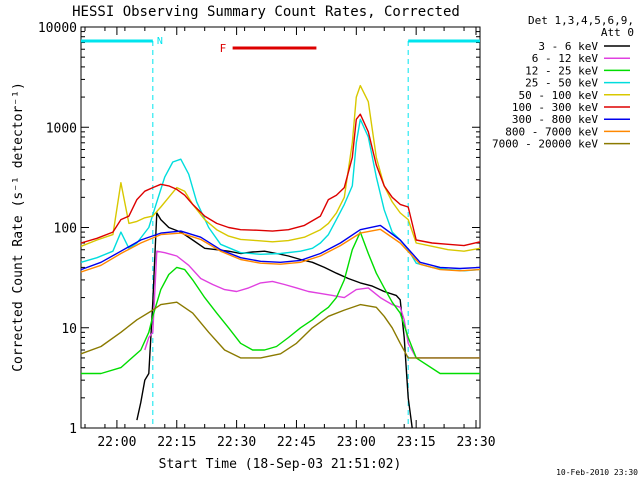  Describe the element at coordinates (69, 329) in the screenshot. I see `y-tick-label: 10` at that location.